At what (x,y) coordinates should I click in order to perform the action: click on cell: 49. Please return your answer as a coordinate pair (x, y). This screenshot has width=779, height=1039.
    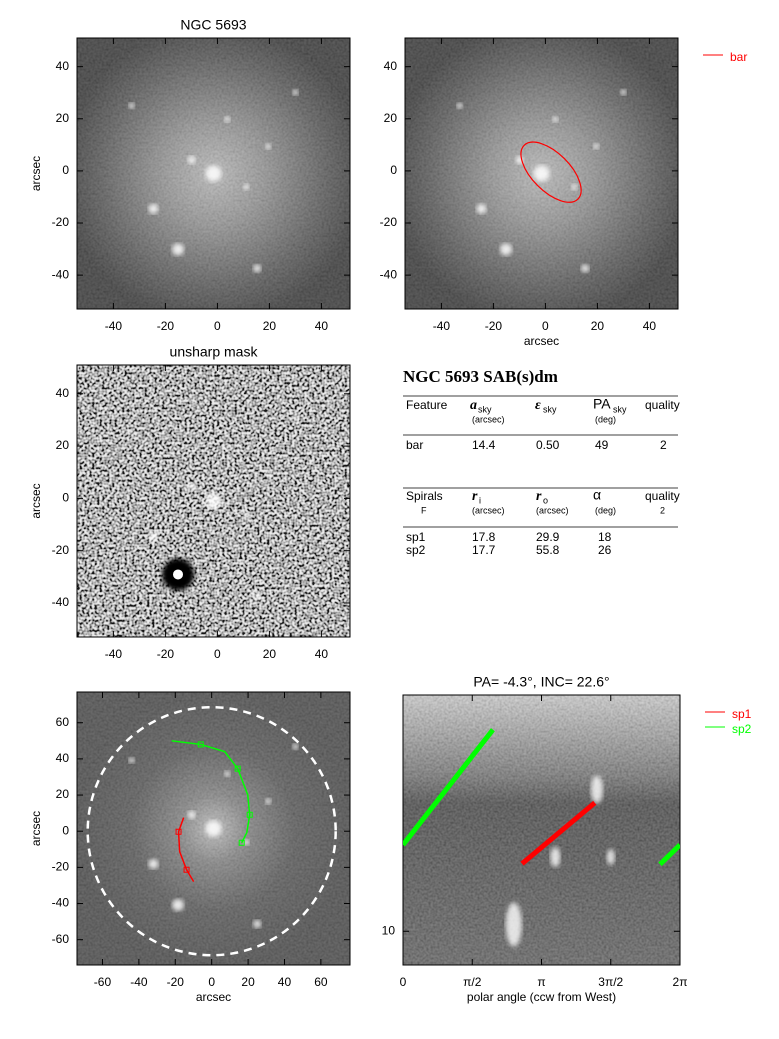
    Looking at the image, I should click on (602, 445).